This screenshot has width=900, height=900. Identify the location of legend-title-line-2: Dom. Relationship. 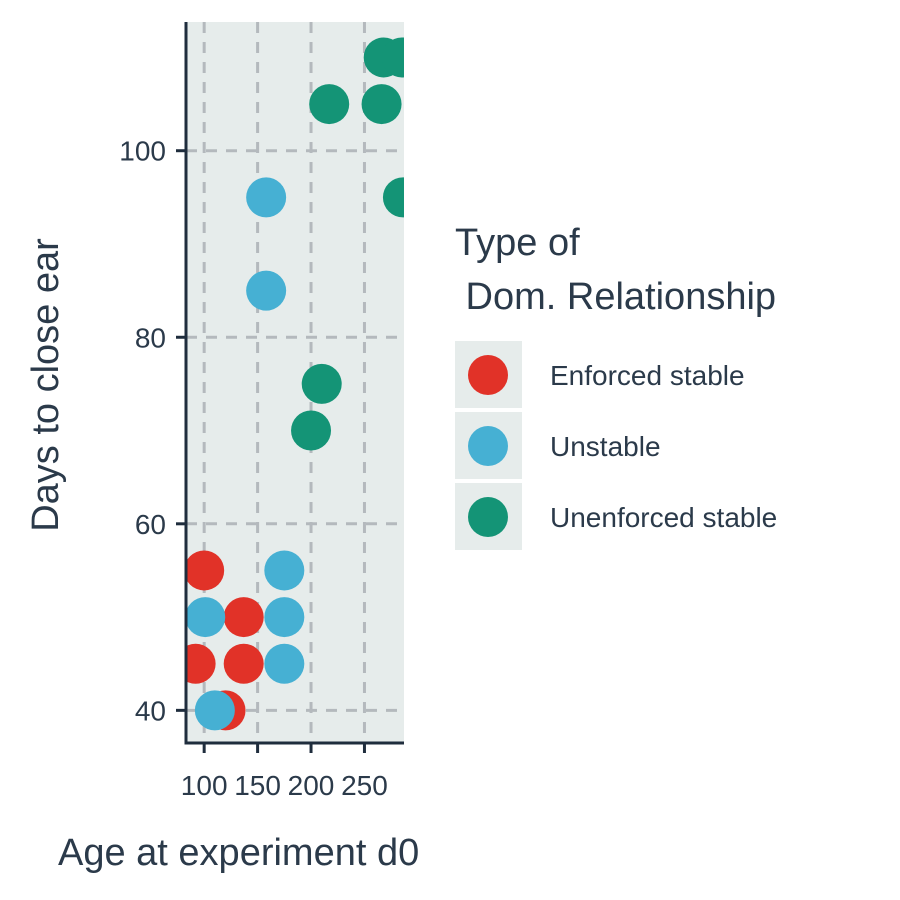
(615, 297).